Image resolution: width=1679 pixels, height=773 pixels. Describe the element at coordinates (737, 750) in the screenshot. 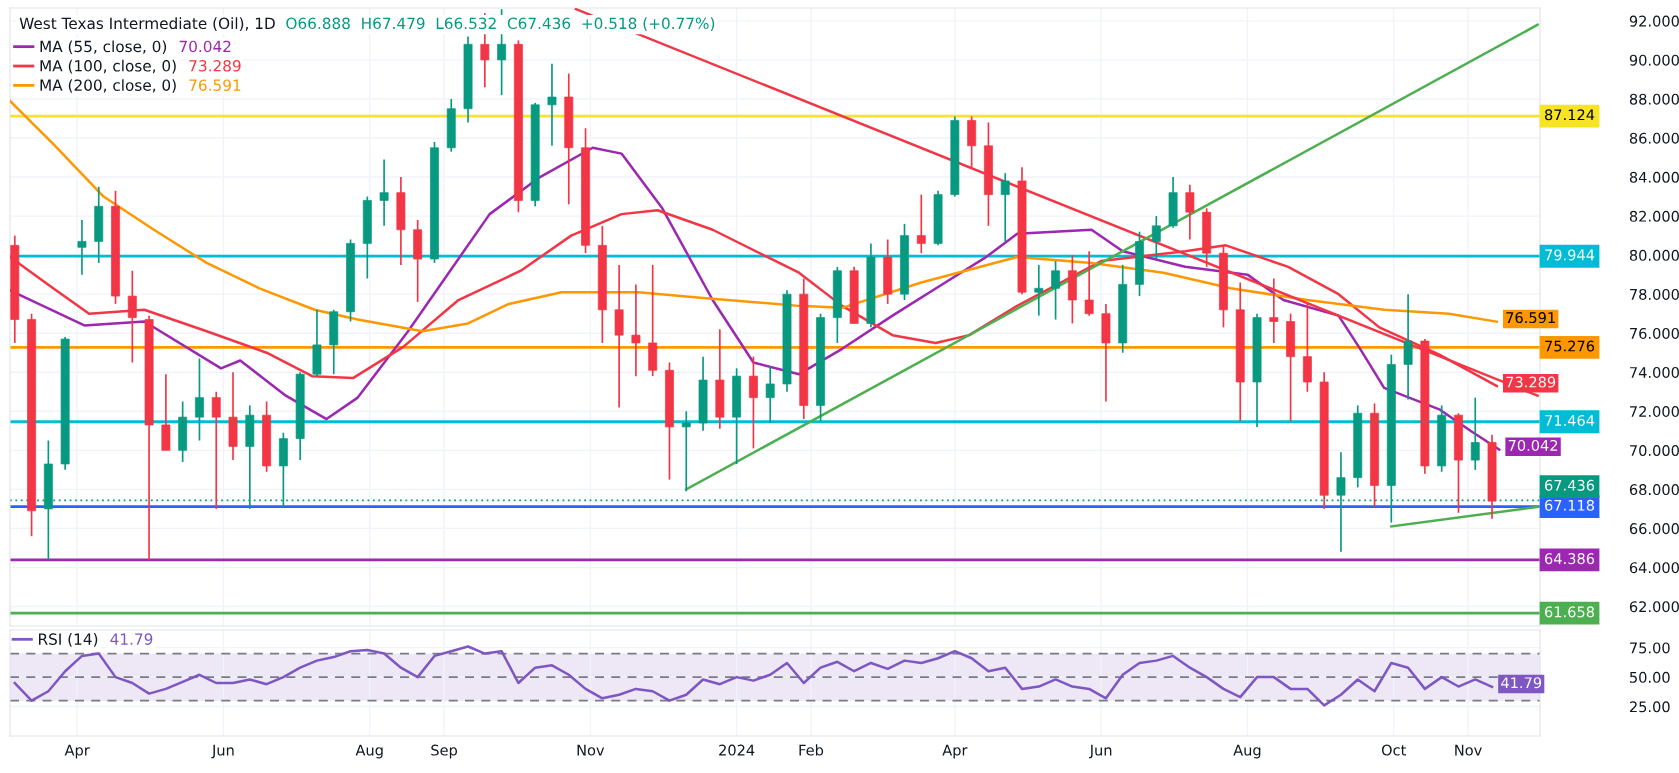

I see `x-tick-label: 2024` at that location.